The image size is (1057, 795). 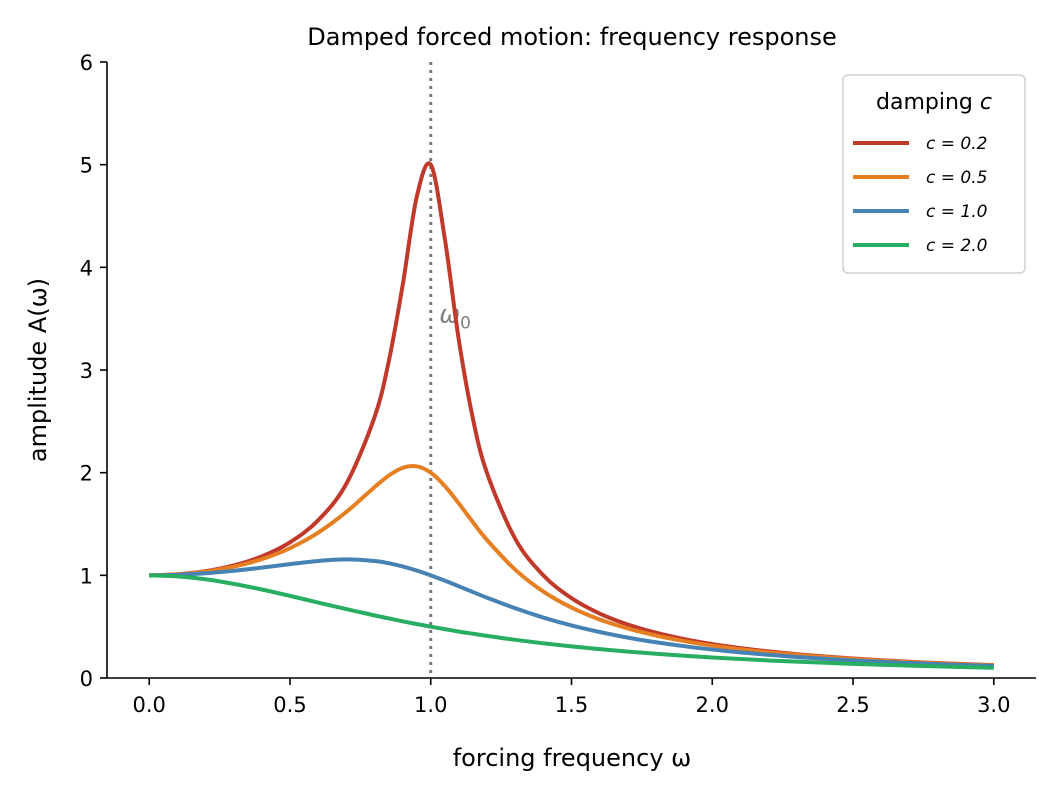 I want to click on legend-entry: c = 0.5, so click(x=956, y=178).